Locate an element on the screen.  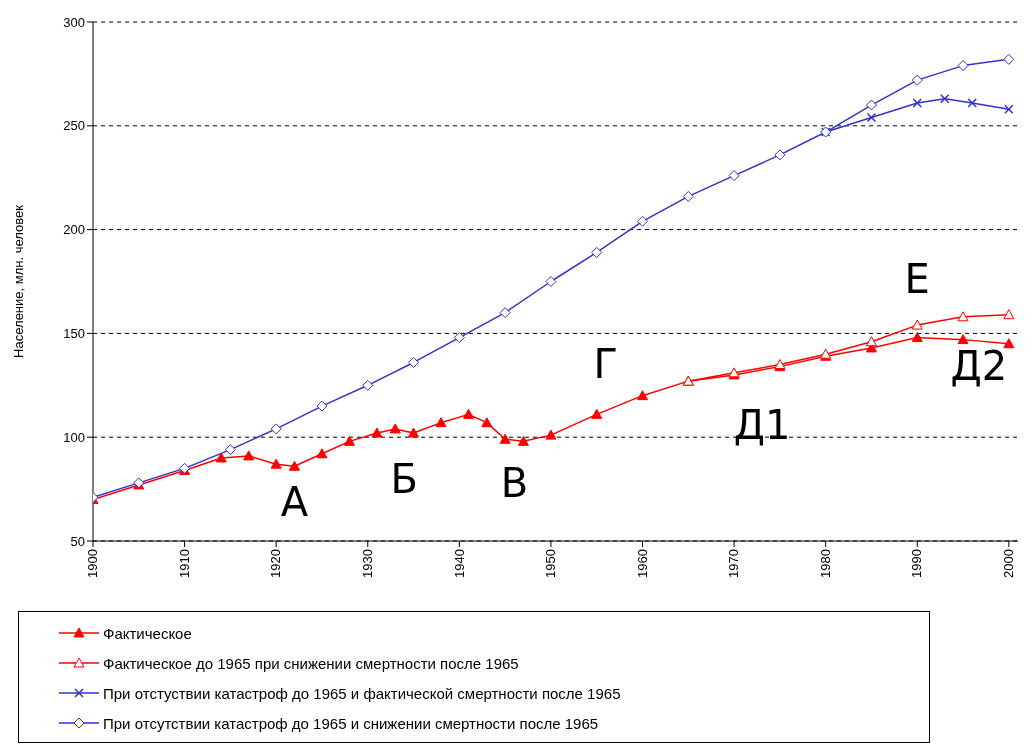
annotation: Г is located at coordinates (605, 364).